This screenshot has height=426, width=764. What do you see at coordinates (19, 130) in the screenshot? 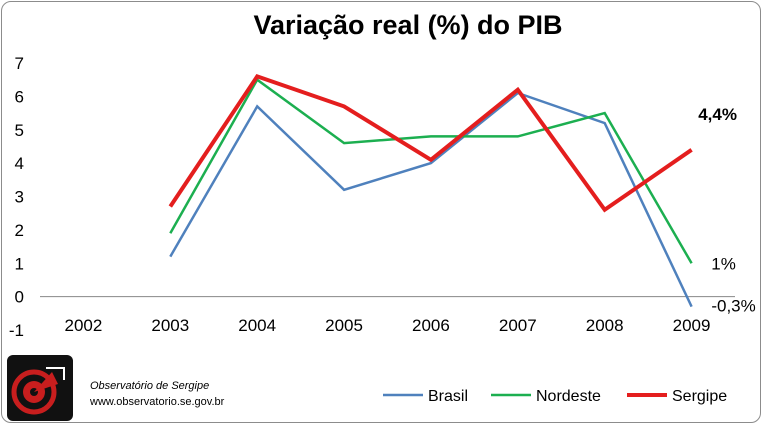
I see `y-tick-label: 5` at bounding box center [19, 130].